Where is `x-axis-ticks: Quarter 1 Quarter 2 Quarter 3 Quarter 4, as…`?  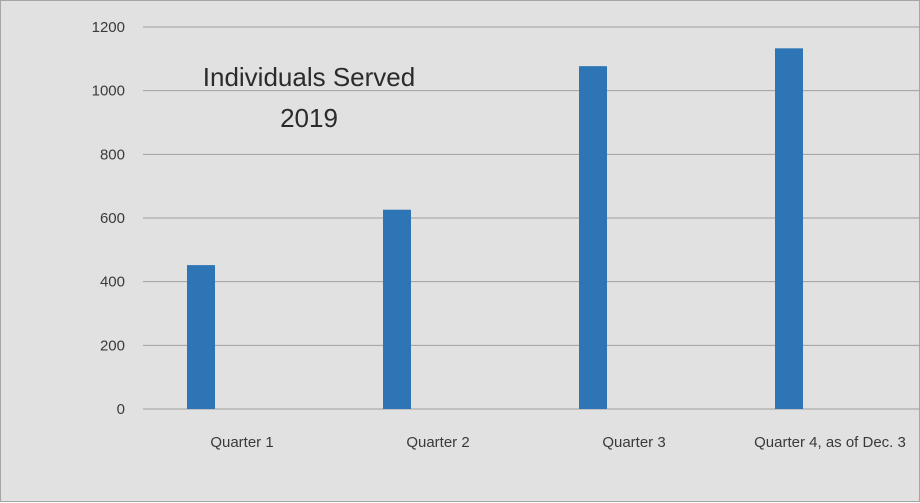 x-axis-ticks: Quarter 1 Quarter 2 Quarter 3 Quarter 4, as… is located at coordinates (558, 442).